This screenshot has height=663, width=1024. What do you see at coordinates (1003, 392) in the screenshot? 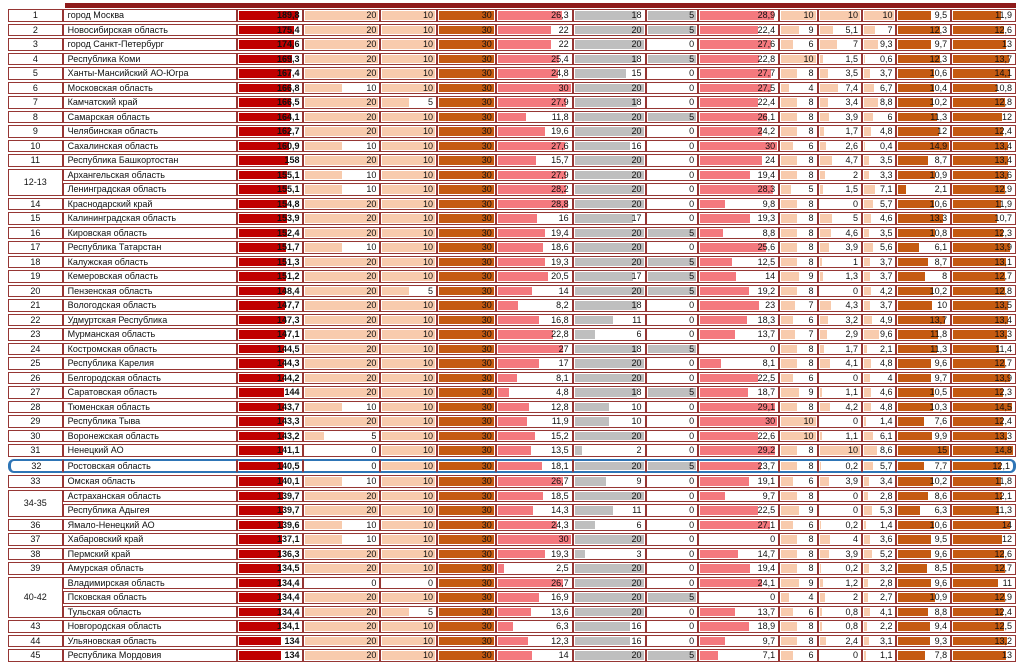
I see `value-label: 12,3` at bounding box center [1003, 392].